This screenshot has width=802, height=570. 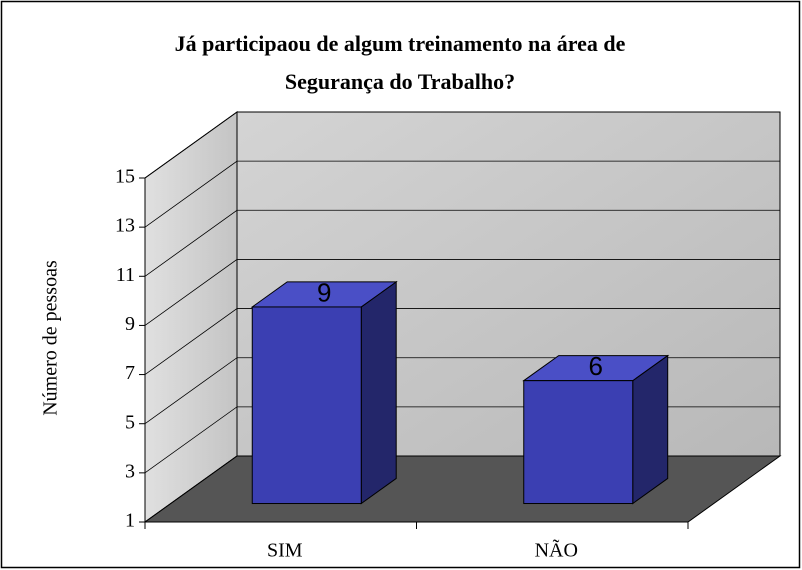 What do you see at coordinates (130, 324) in the screenshot?
I see `y-tick-label: 9` at bounding box center [130, 324].